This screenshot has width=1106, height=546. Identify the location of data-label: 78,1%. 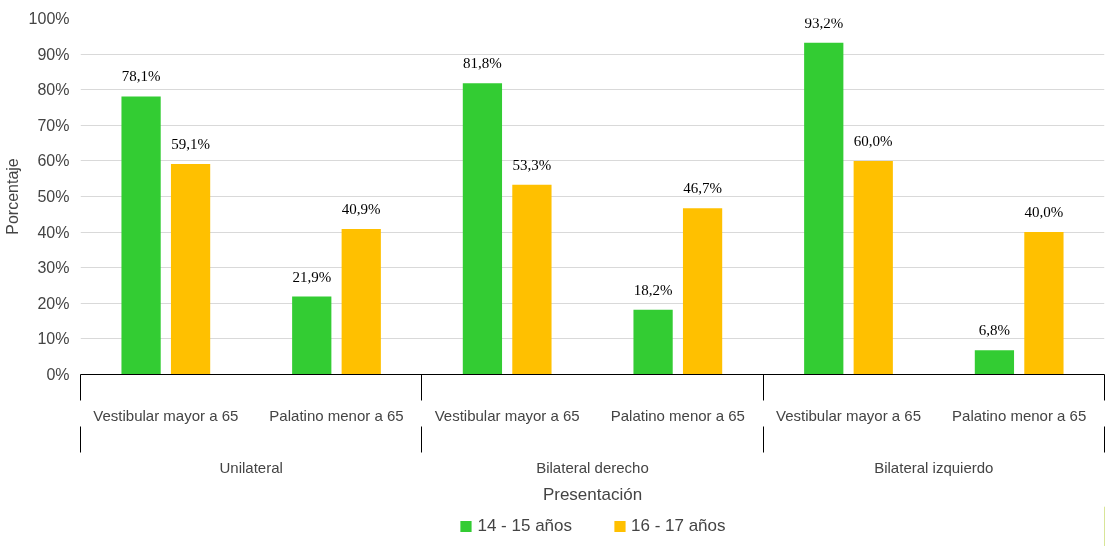
(141, 76).